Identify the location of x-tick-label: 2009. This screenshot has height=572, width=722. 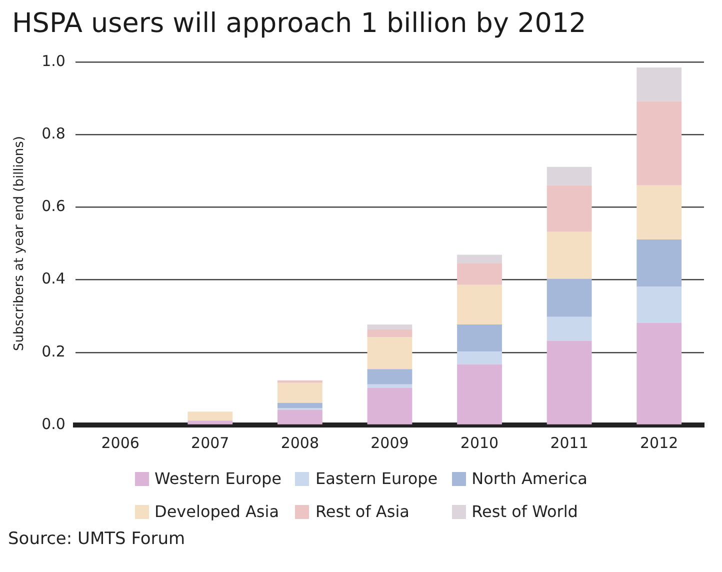
(389, 443).